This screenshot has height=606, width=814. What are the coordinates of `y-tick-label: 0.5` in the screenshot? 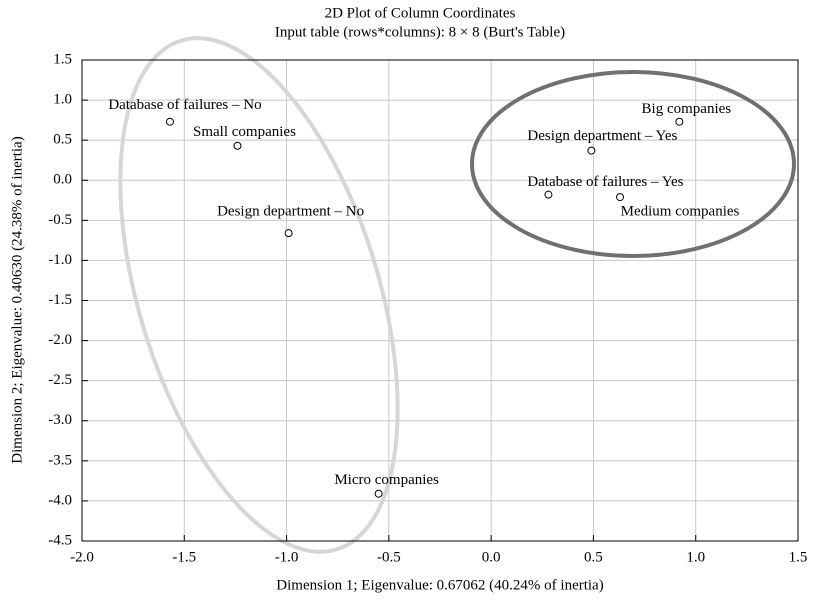 It's located at (62, 140).